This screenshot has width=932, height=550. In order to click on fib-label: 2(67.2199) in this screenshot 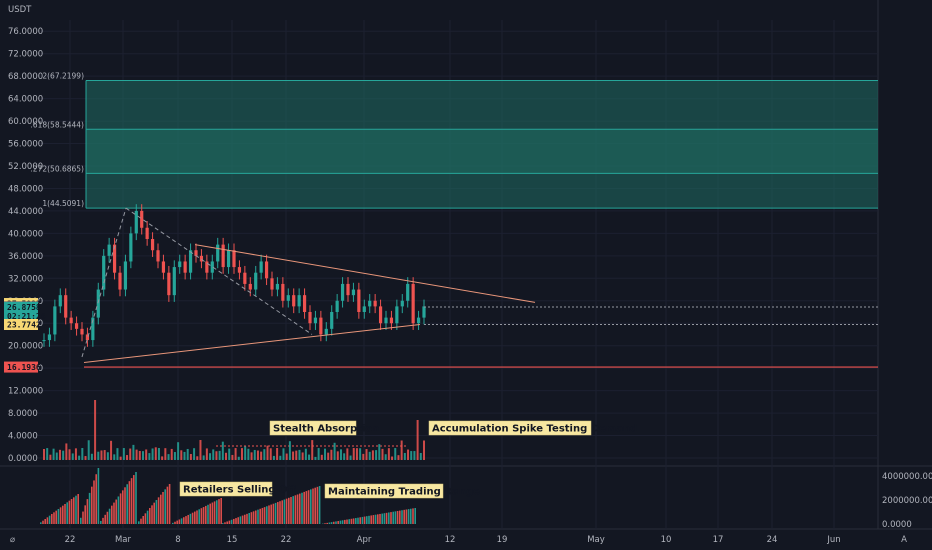, I will do `click(63, 76)`.